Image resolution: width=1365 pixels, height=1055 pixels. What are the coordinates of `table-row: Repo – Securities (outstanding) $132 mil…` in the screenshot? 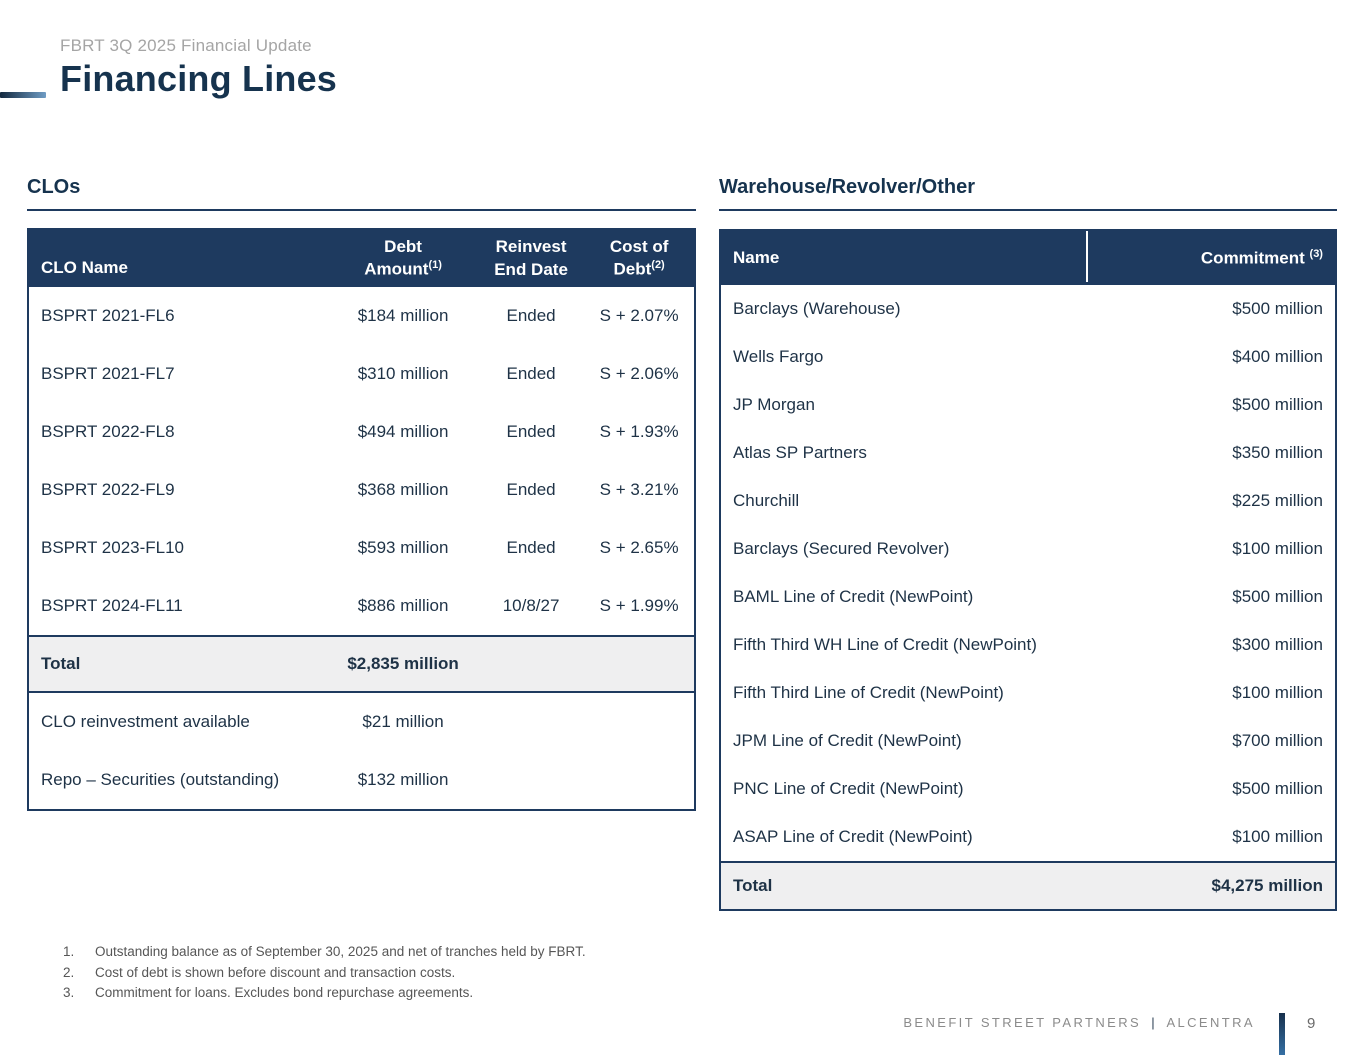 It's located at (361, 780).